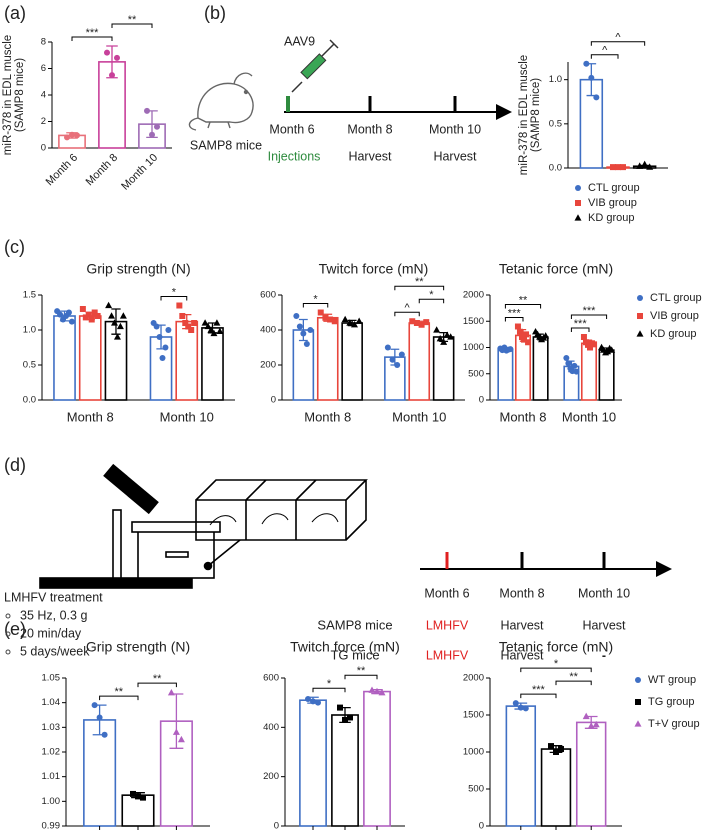  I want to click on y-tick-label: 2000, so click(473, 678).